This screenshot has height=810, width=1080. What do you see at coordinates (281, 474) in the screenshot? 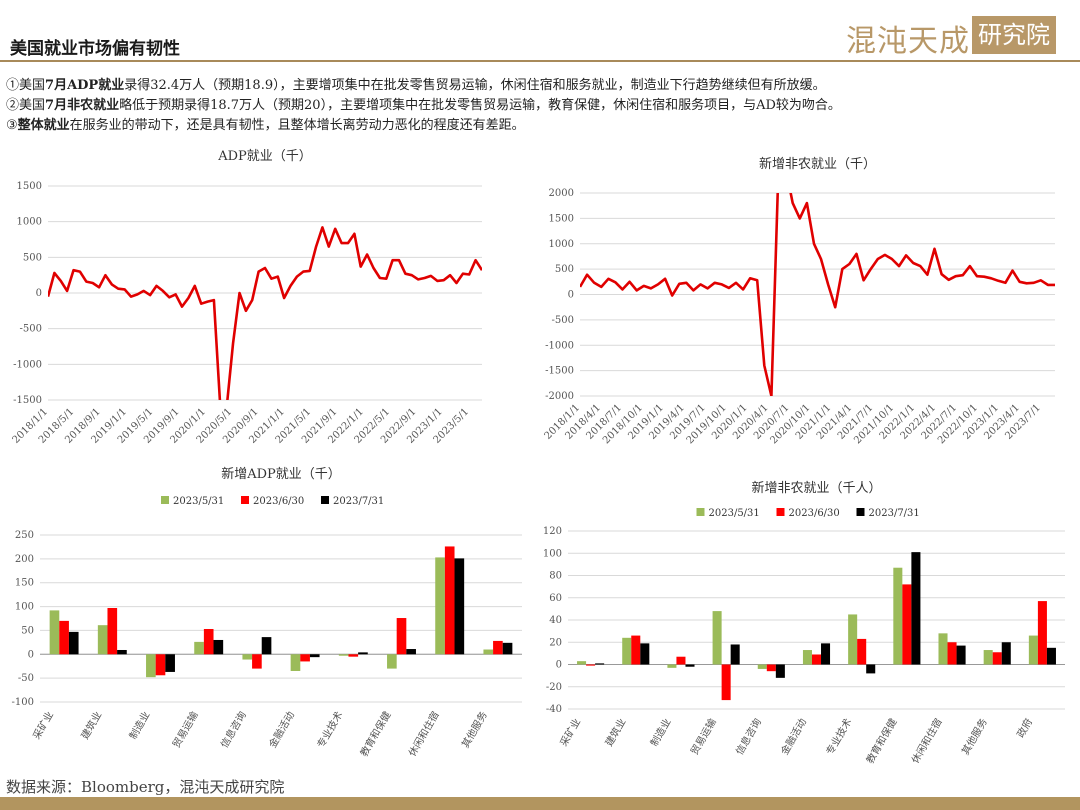
I see `chart-title: 新增ADP就业（千）` at bounding box center [281, 474].